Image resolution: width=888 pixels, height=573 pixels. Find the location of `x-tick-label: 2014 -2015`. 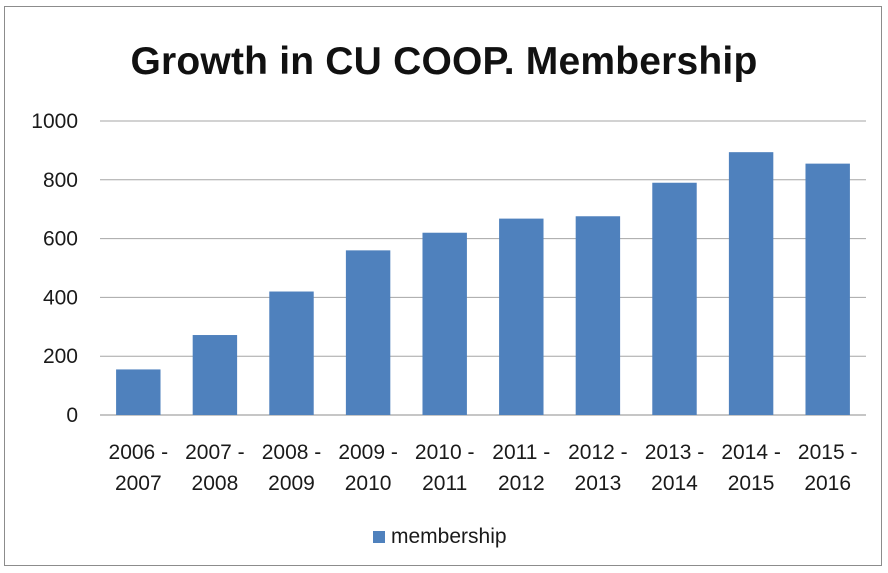

x-tick-label: 2014 -2015 is located at coordinates (751, 468).